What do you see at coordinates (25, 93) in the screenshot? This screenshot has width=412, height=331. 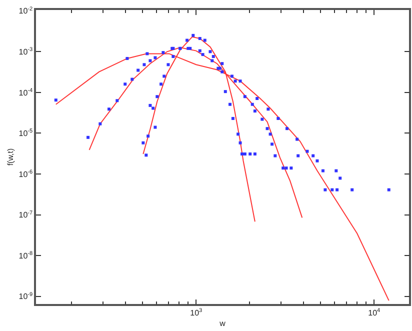 I see `y-tick-label: 10$^{-4}$` at bounding box center [25, 93].